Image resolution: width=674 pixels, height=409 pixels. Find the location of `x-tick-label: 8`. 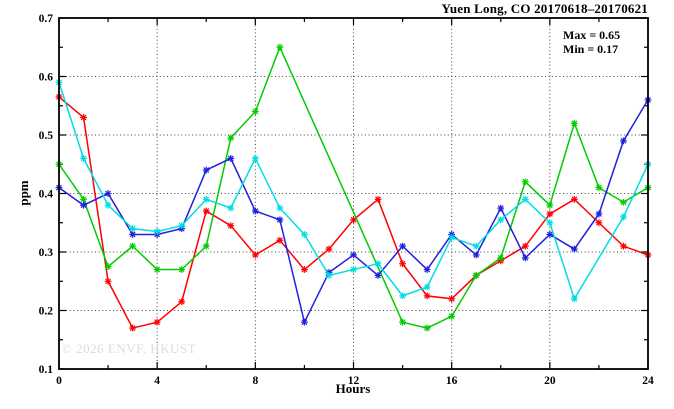

x-tick-label: 8 is located at coordinates (255, 381).